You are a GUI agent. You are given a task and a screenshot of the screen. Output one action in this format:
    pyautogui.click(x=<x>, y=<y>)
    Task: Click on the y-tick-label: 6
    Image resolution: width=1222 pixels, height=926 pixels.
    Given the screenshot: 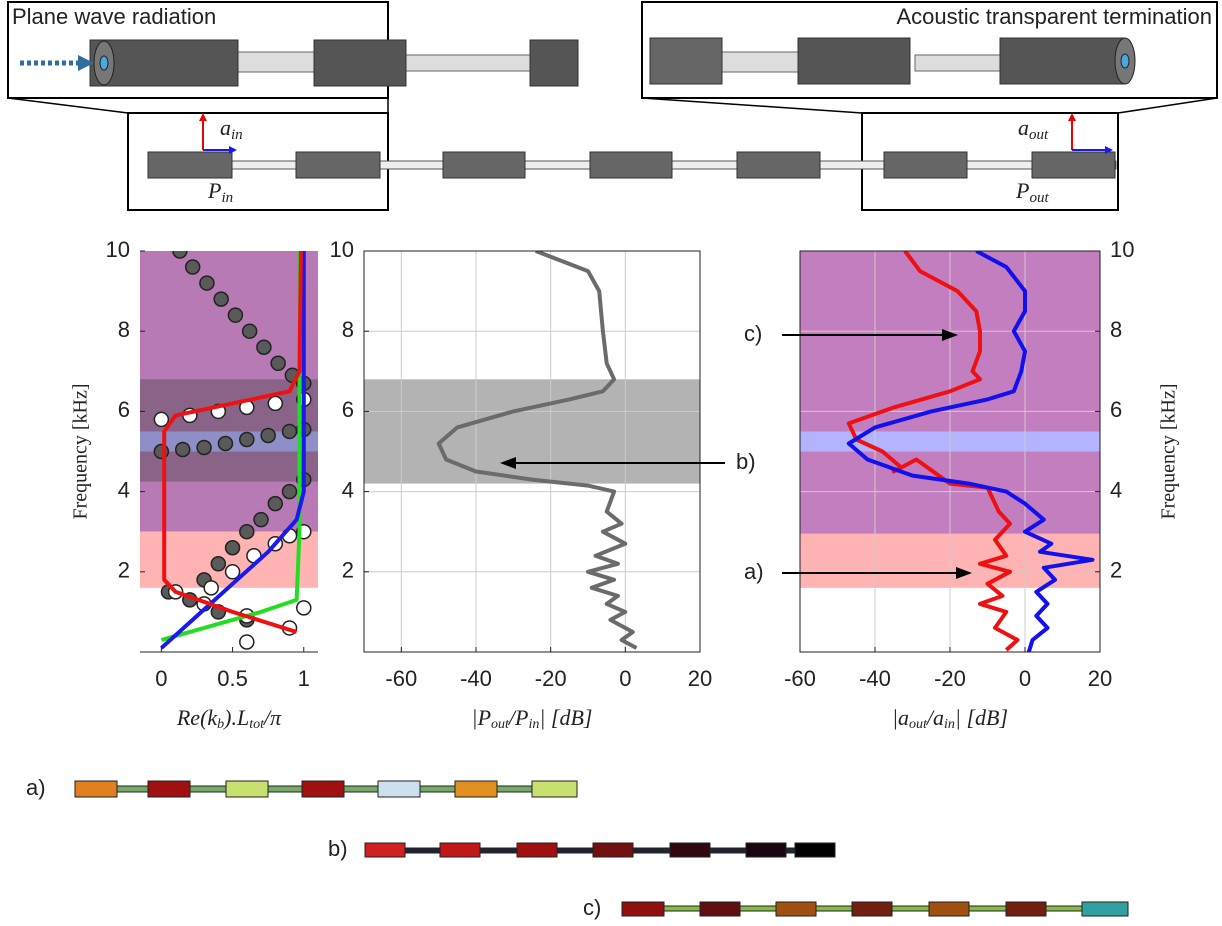 What is the action you would take?
    pyautogui.click(x=1116, y=409)
    